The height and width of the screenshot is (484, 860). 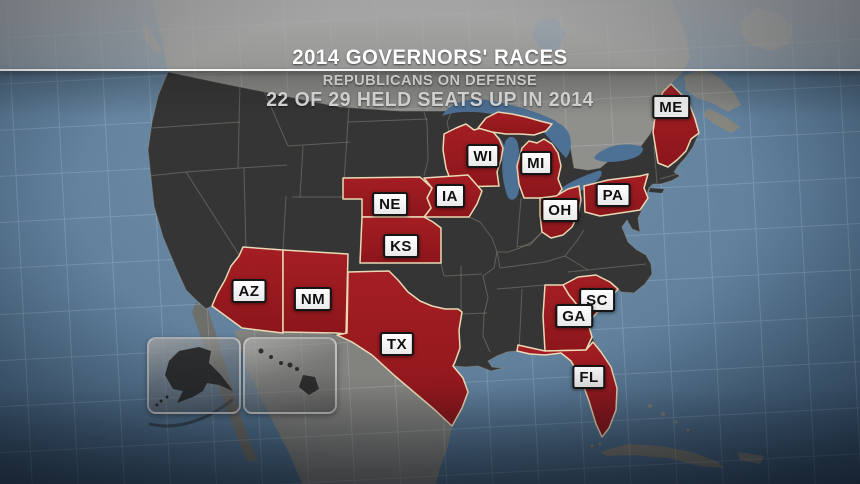 What do you see at coordinates (397, 344) in the screenshot?
I see `state-label-tx: TX` at bounding box center [397, 344].